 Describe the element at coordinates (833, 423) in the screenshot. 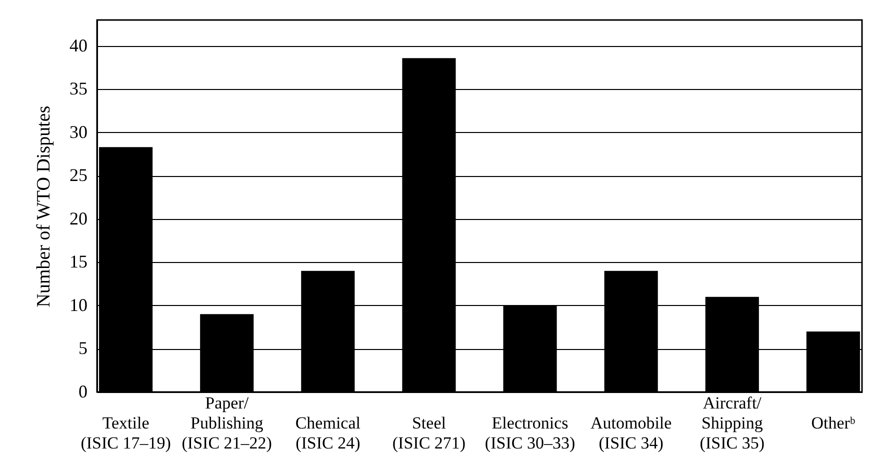

I see `x-tick-label: Otherᵇ` at that location.